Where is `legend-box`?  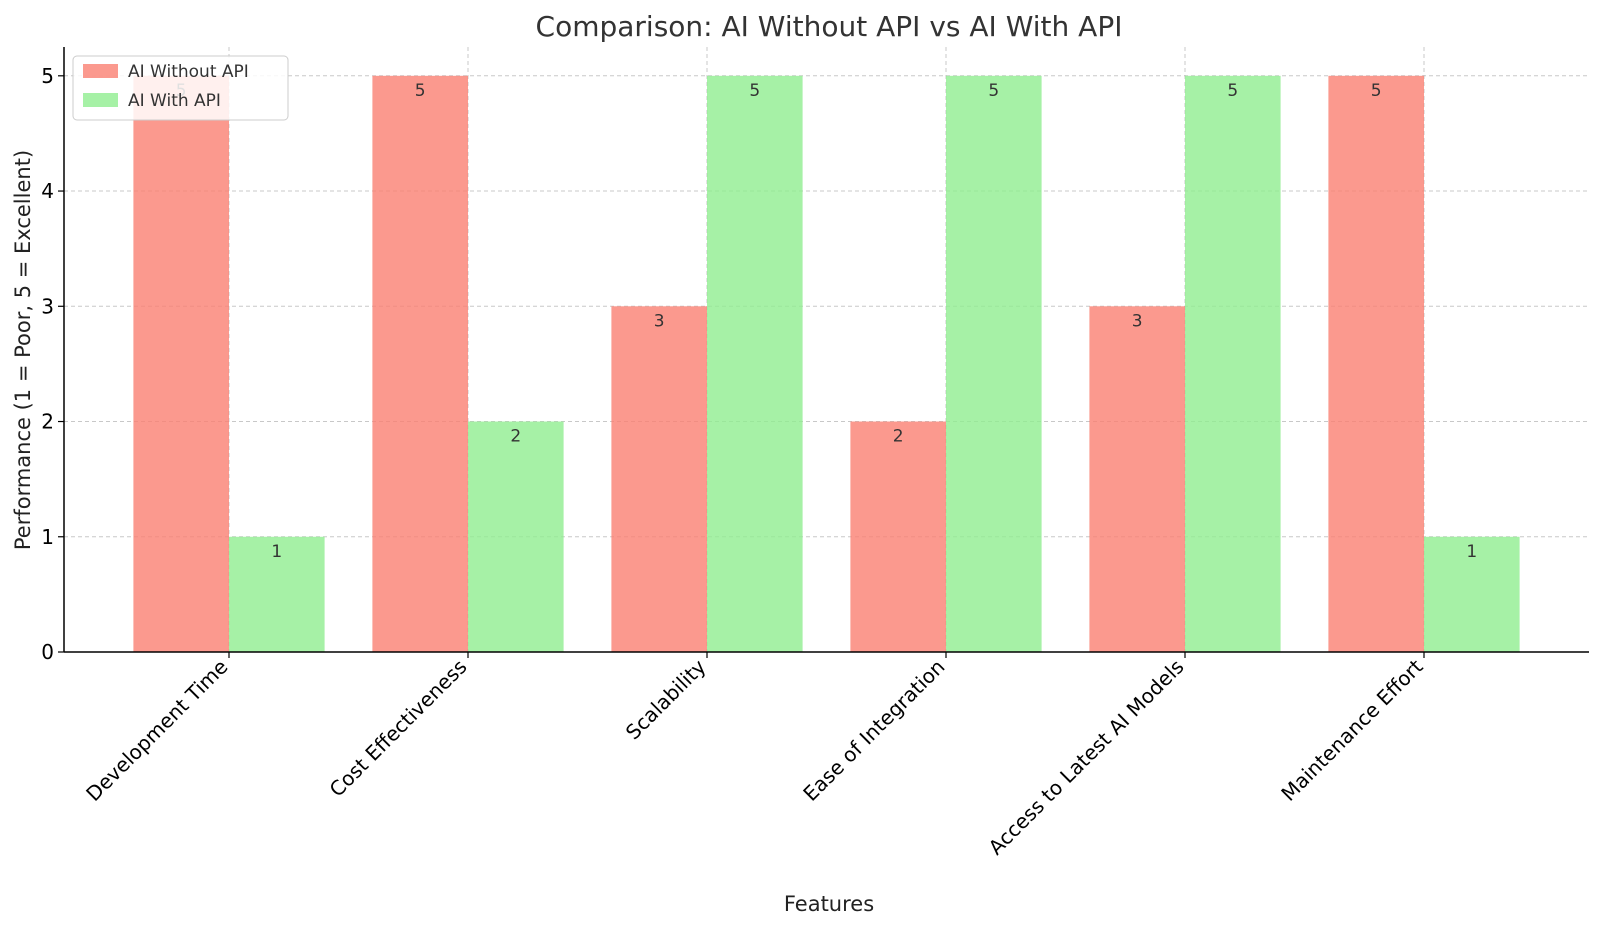
legend-box is located at coordinates (180, 88).